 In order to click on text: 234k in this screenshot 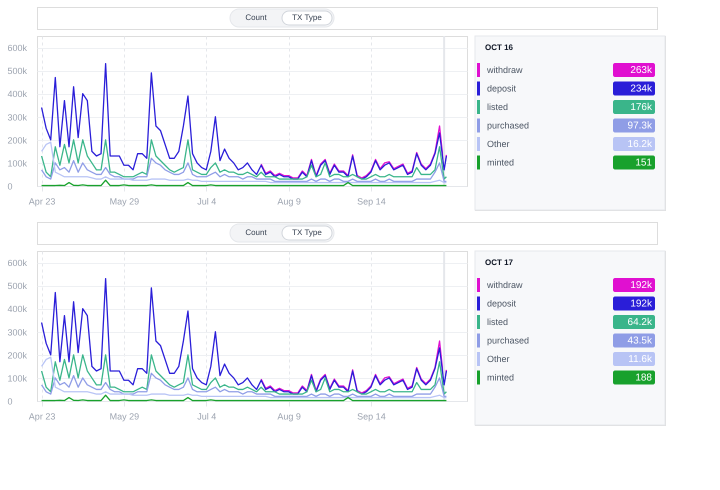, I will do `click(641, 89)`.